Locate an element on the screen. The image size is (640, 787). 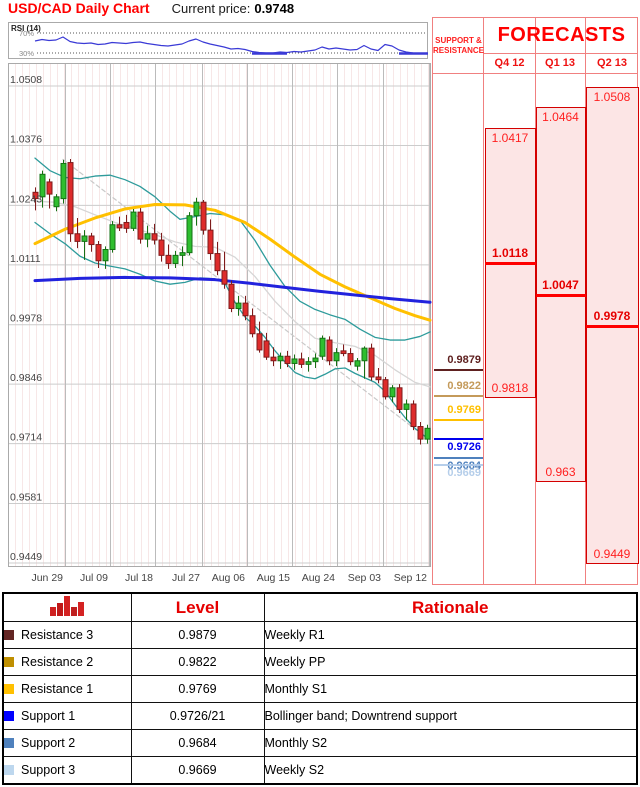
table-row: Resistance 2 0.9822 Weekly PP is located at coordinates (320, 662).